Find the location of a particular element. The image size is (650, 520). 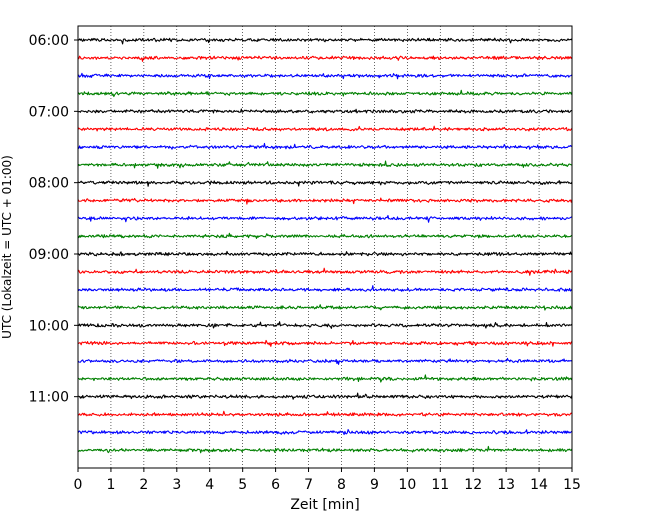

x-tick-label: 3 is located at coordinates (176, 485).